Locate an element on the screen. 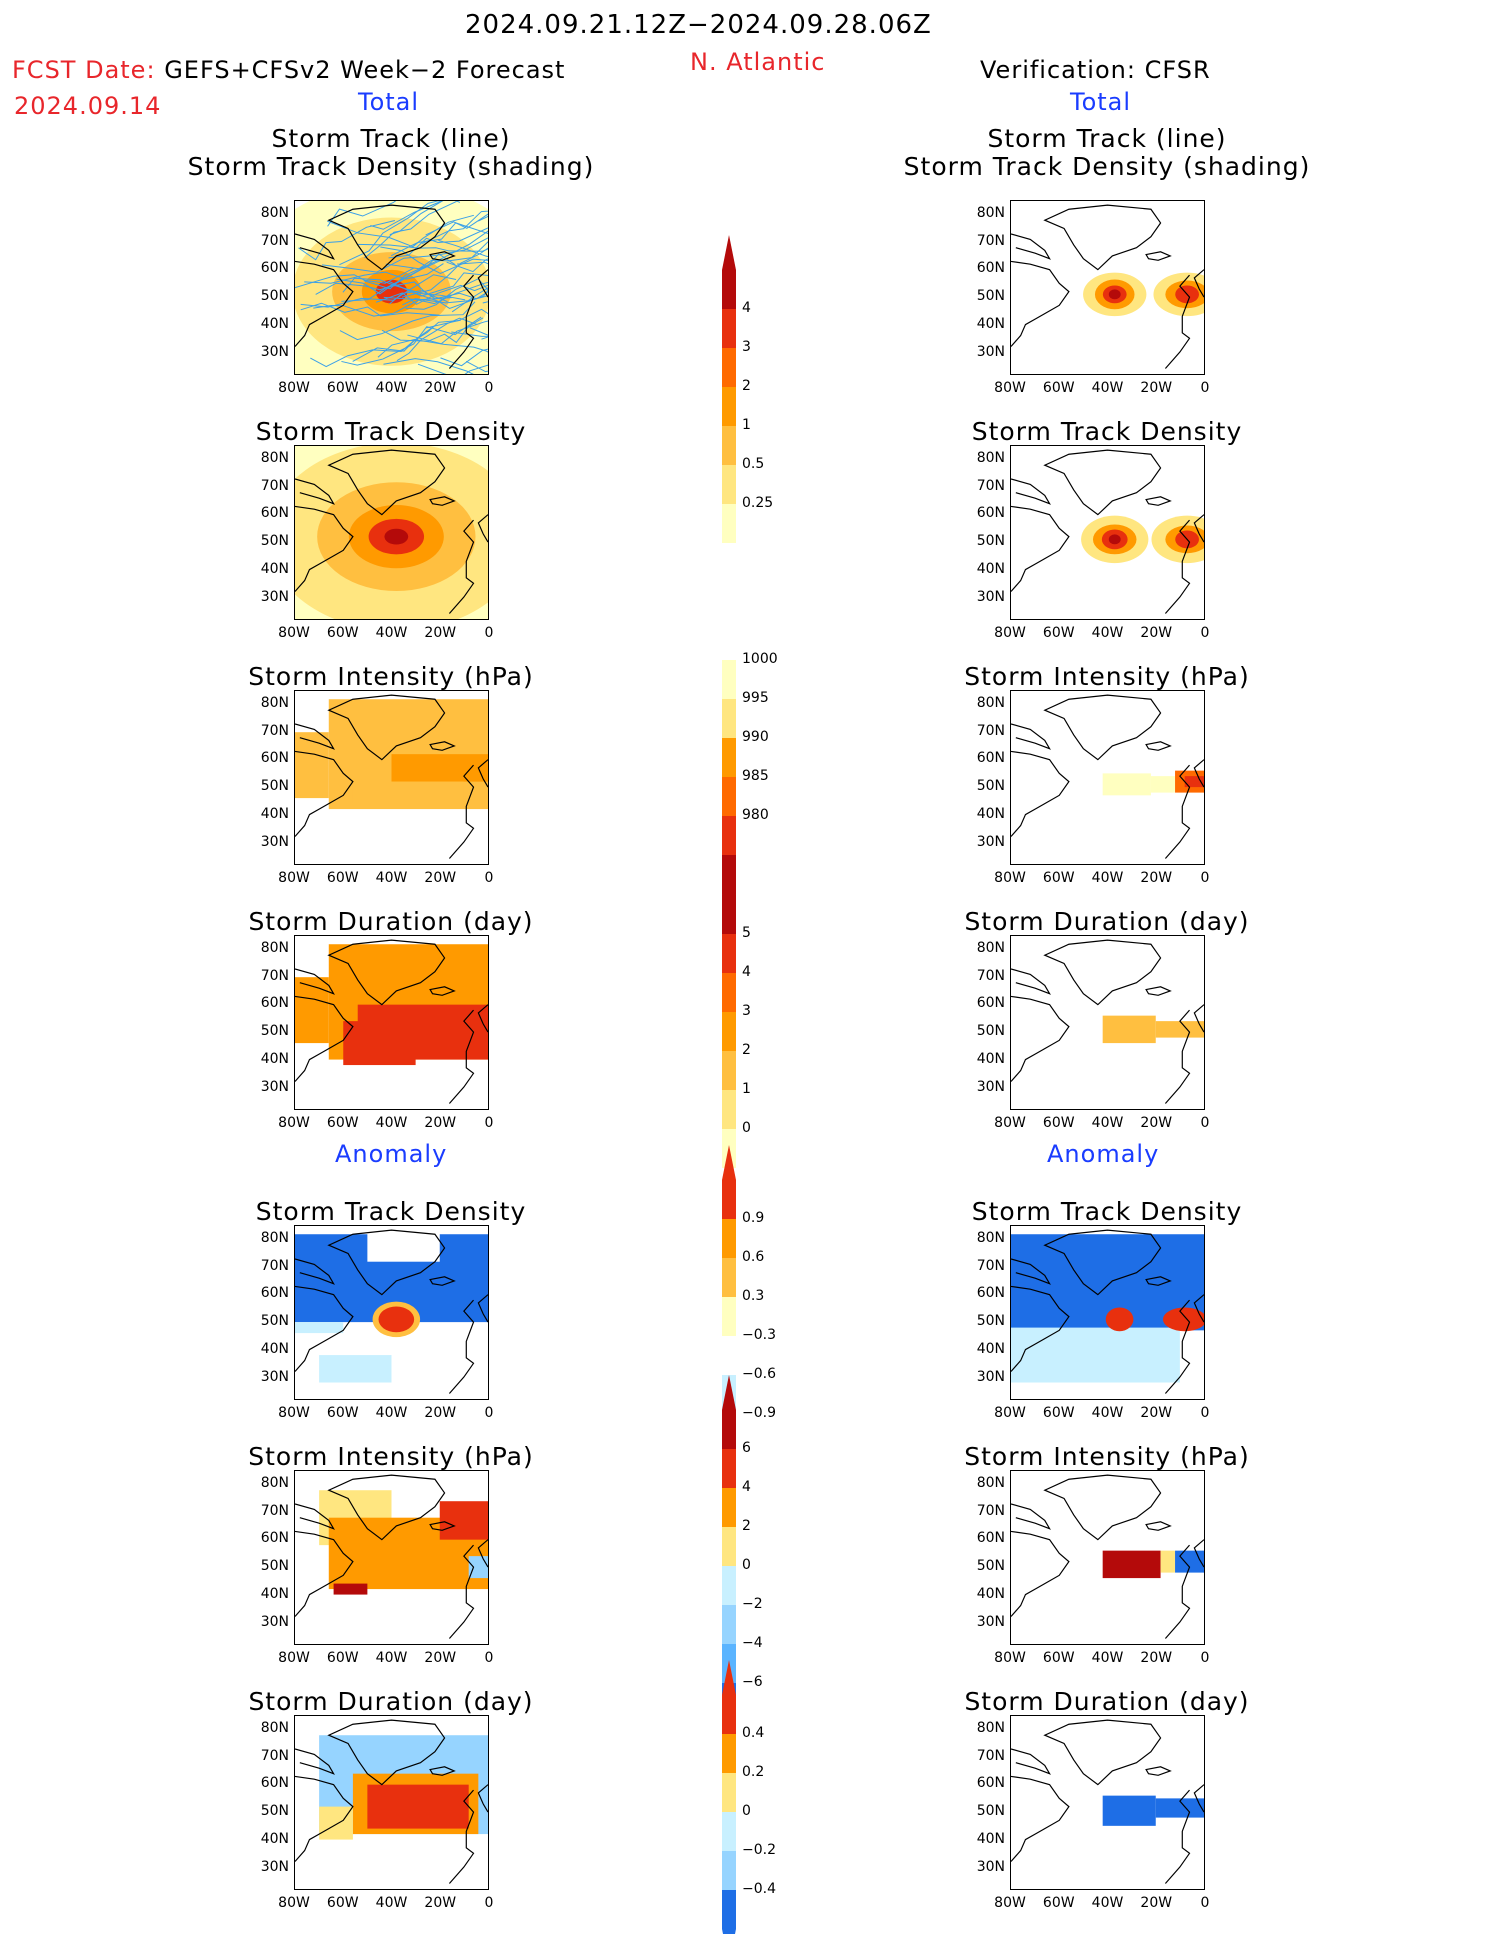 This screenshot has height=1934, width=1487. british-isles-coastline is located at coordinates (482, 528).